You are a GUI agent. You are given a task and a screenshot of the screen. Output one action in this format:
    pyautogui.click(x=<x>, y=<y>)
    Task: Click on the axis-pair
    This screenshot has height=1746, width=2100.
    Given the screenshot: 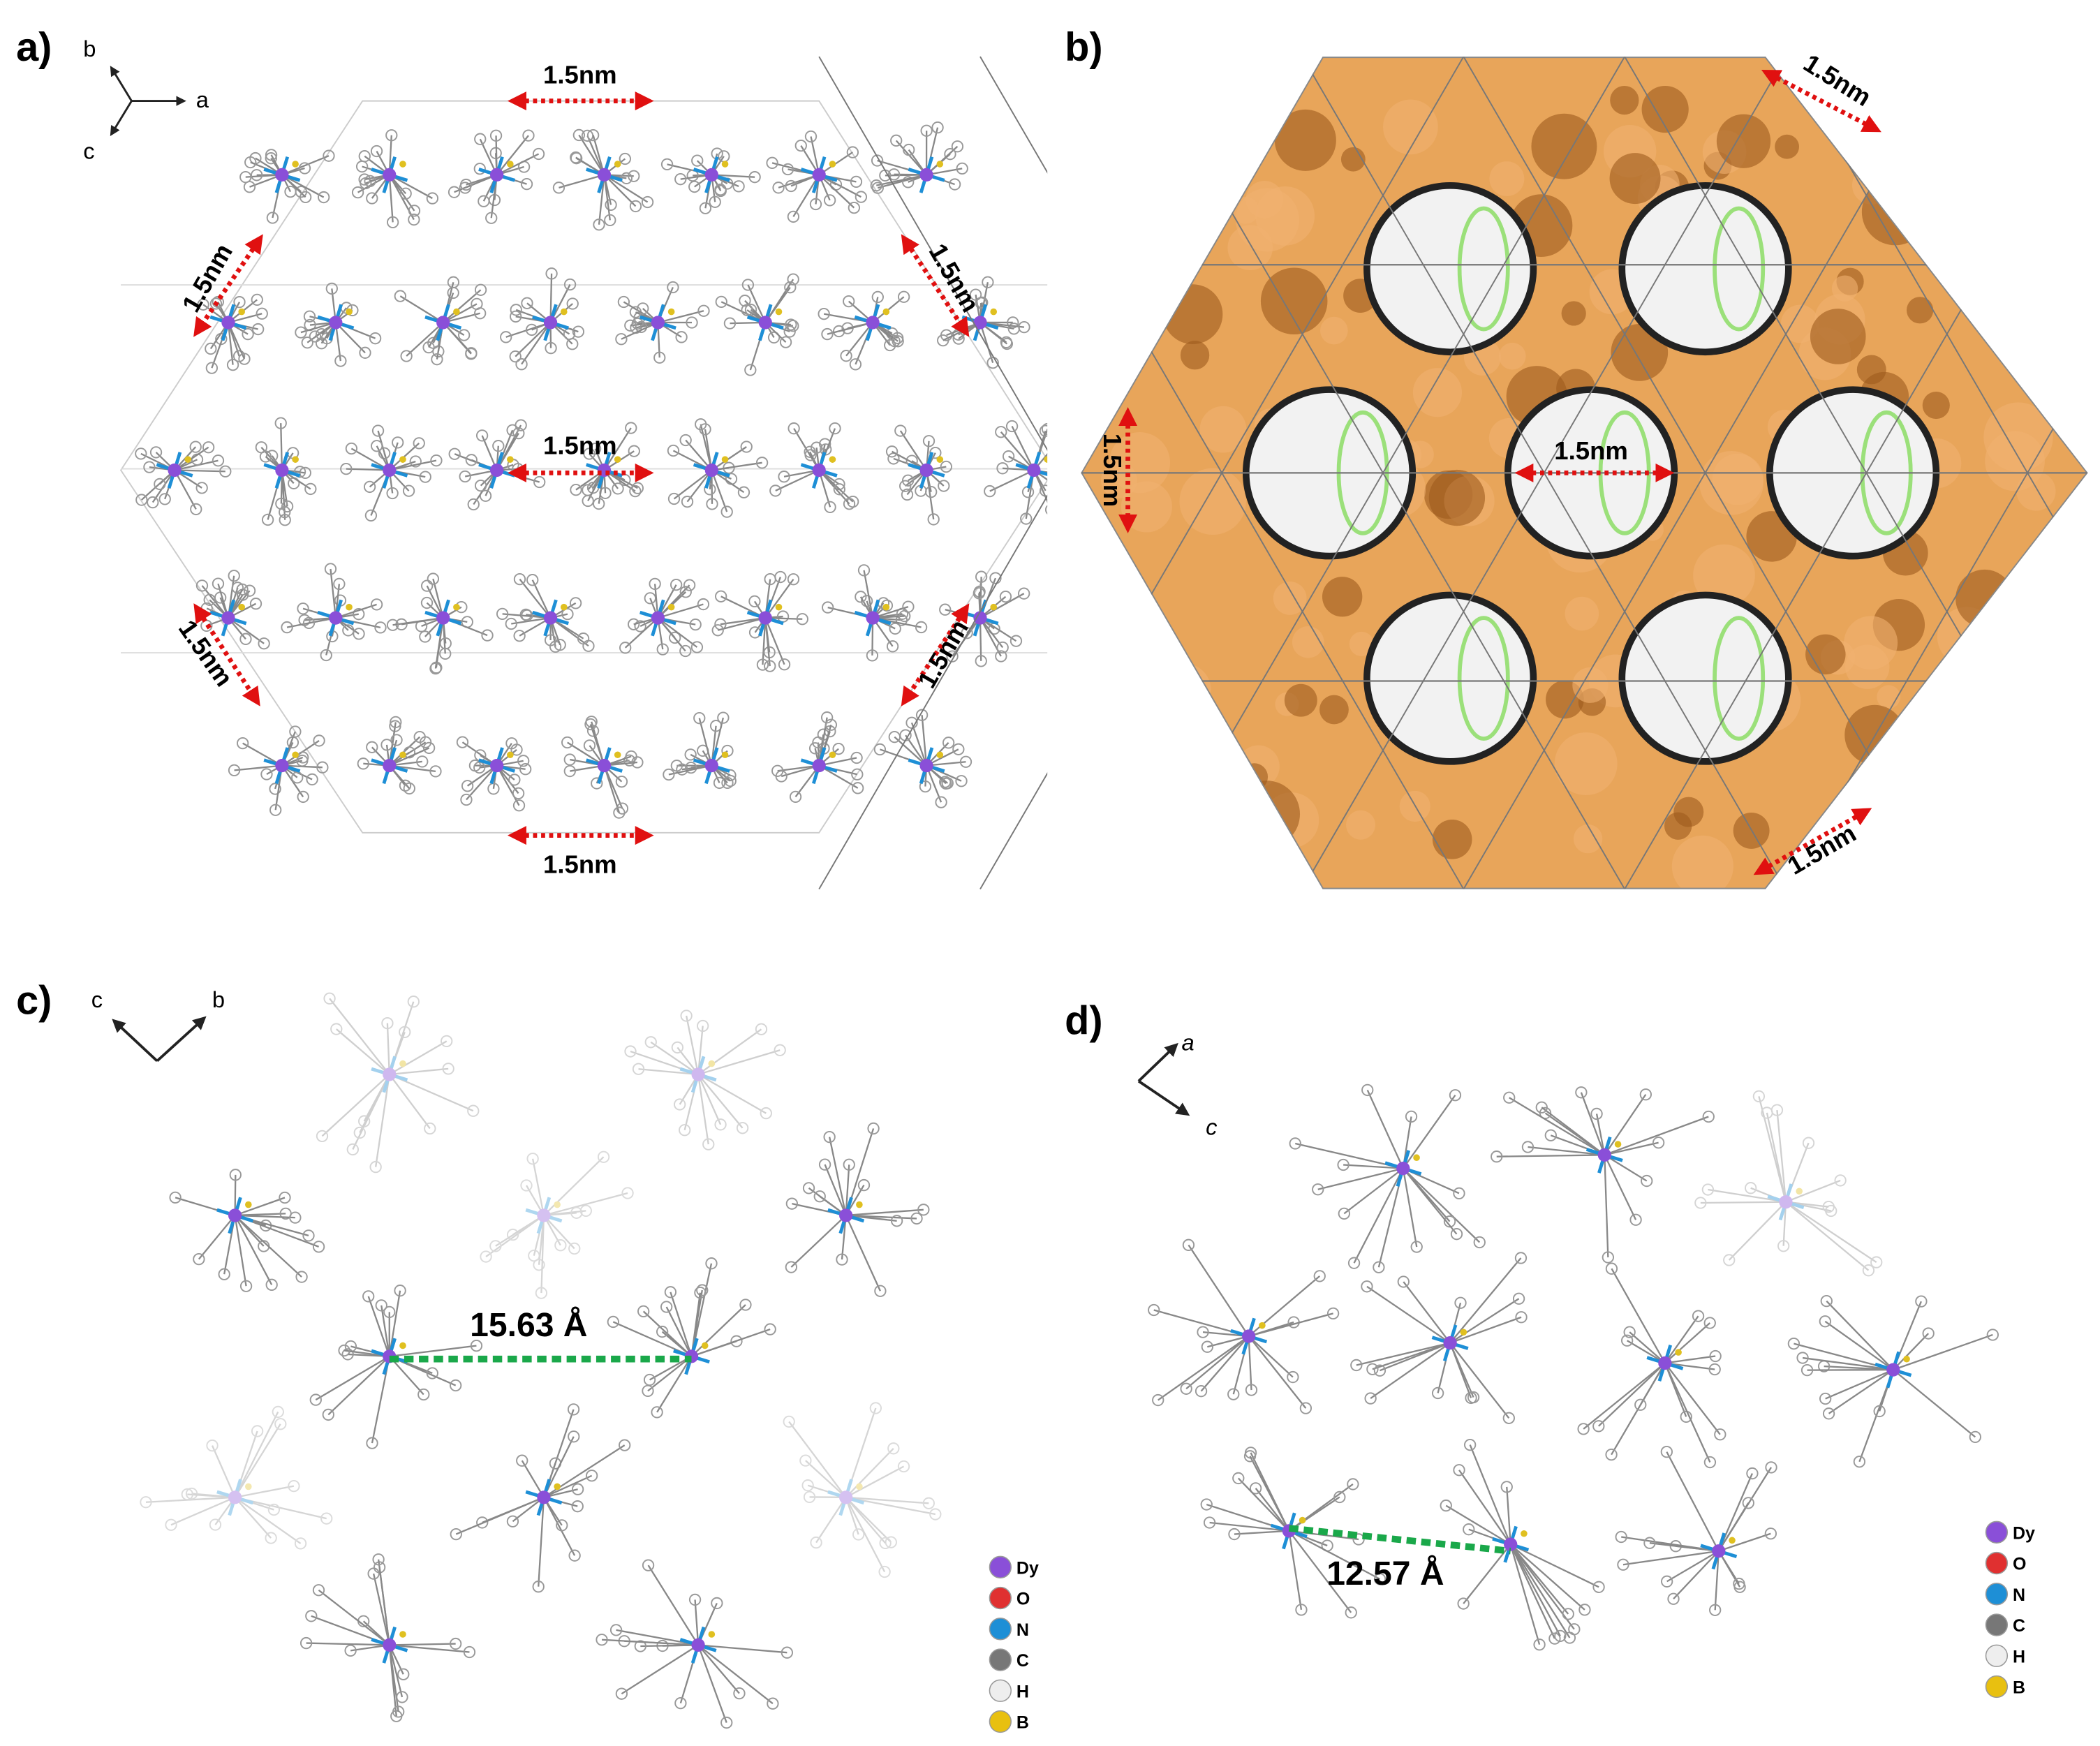 What is the action you would take?
    pyautogui.click(x=159, y=1039)
    